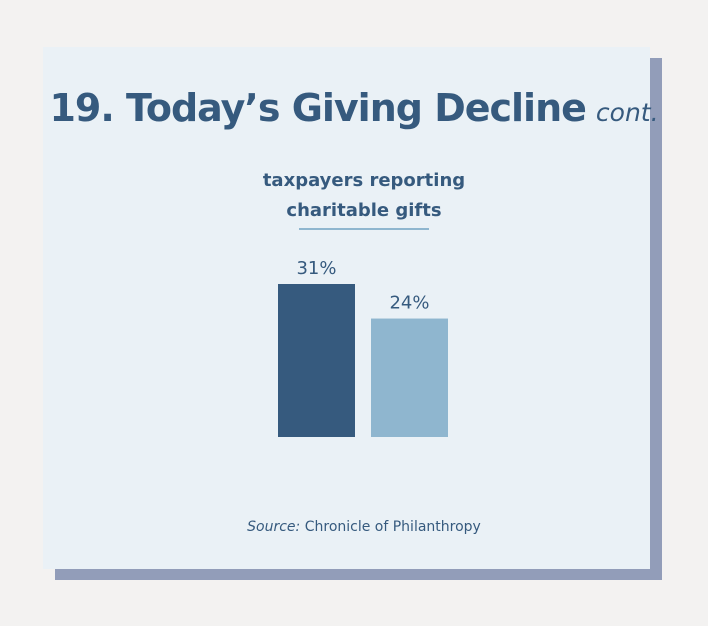 The image size is (708, 626). I want to click on chart-title-line-2: charitable gifts, so click(364, 210).